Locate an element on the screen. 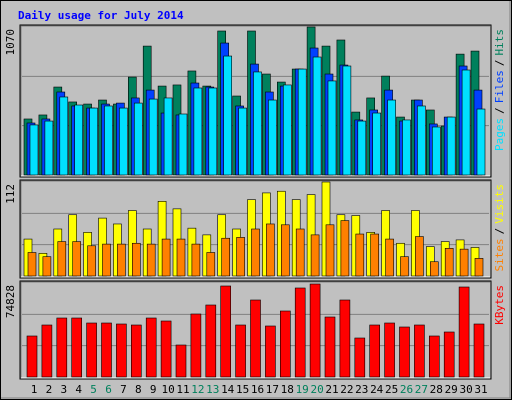 The width and height of the screenshot is (512, 400). x-tick-label: 2 is located at coordinates (49, 389).